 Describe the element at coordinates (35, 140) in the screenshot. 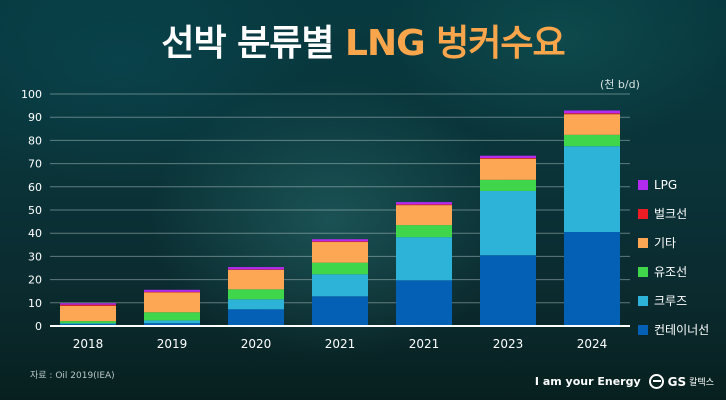

I see `y-tick-label: 80` at that location.